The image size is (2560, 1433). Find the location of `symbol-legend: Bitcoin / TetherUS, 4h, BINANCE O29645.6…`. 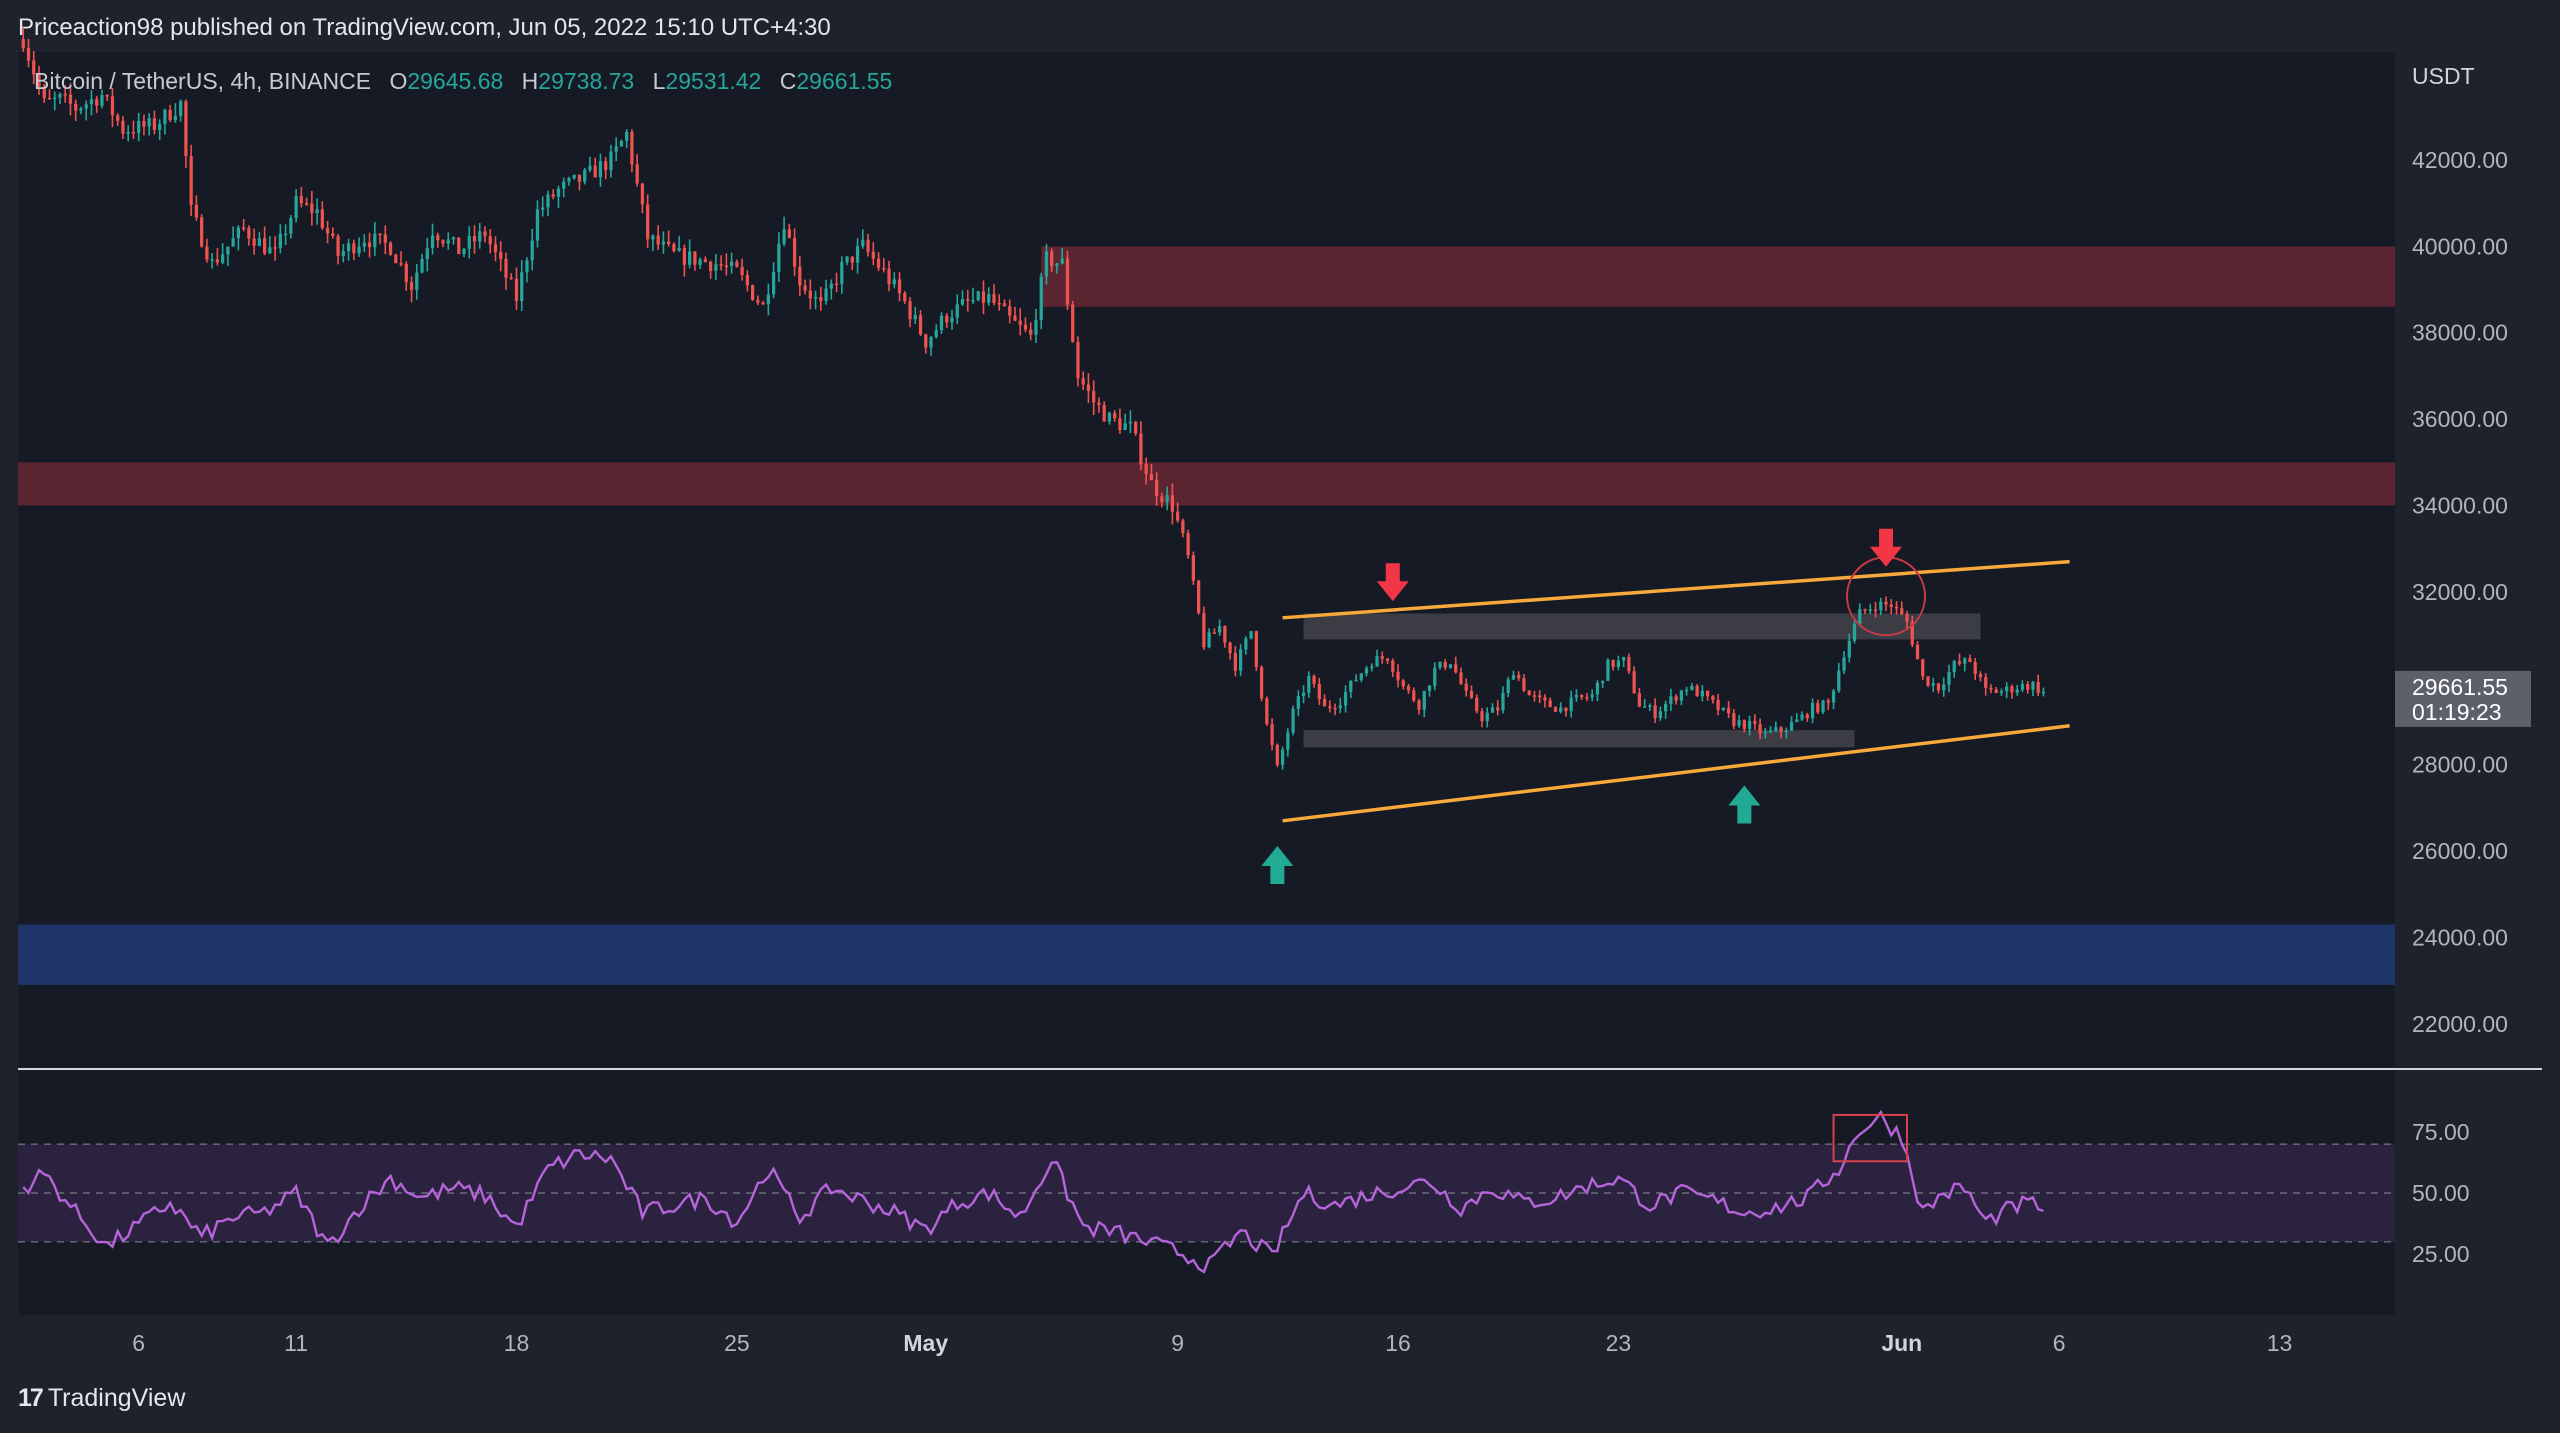

symbol-legend: Bitcoin / TetherUS, 4h, BINANCE O29645.6… is located at coordinates (463, 81).